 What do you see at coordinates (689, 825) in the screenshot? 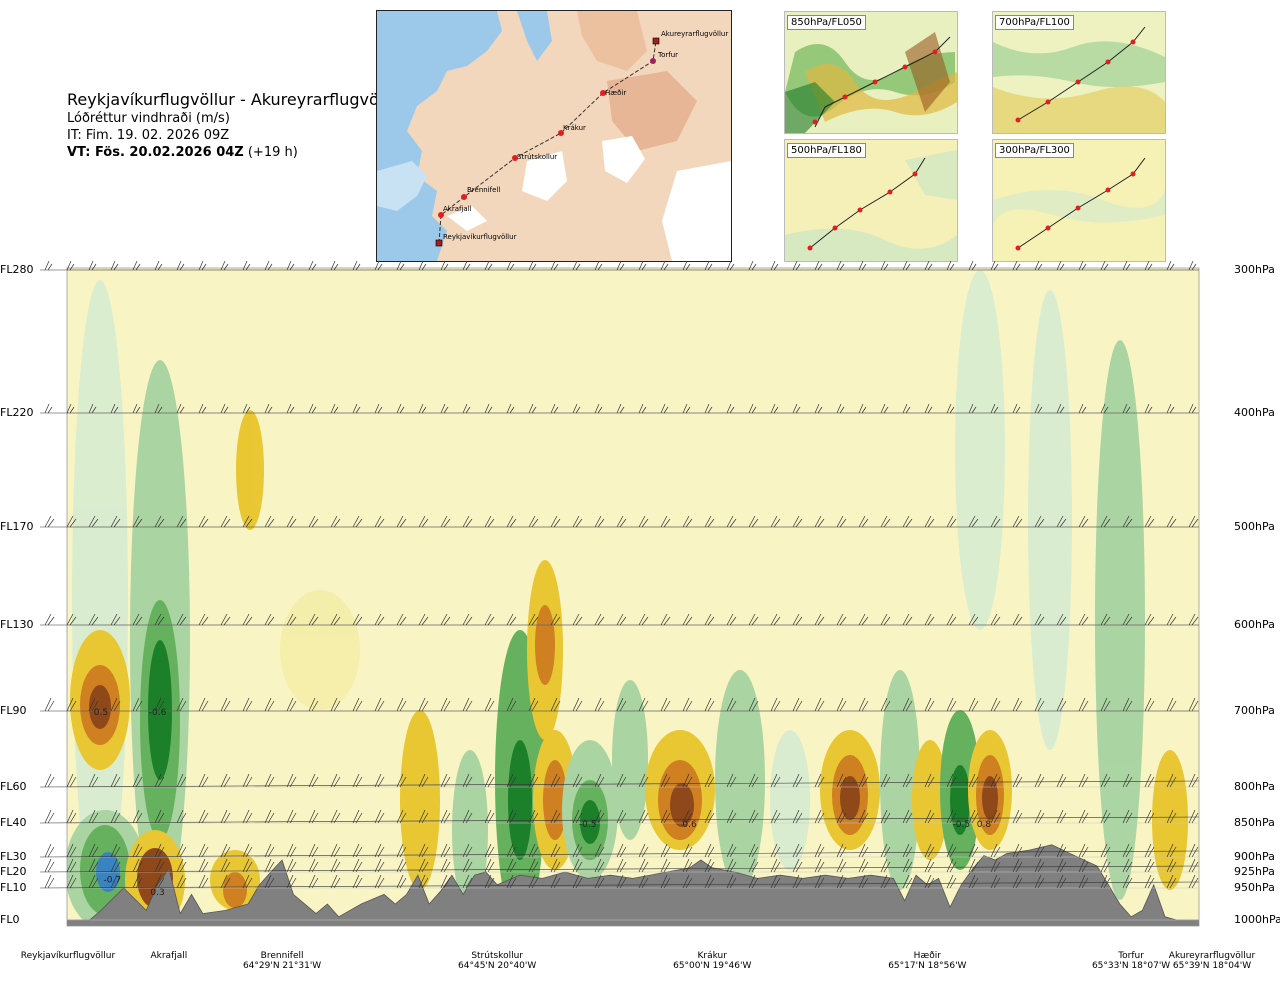
I see `field-value-label: 0.6` at bounding box center [689, 825].